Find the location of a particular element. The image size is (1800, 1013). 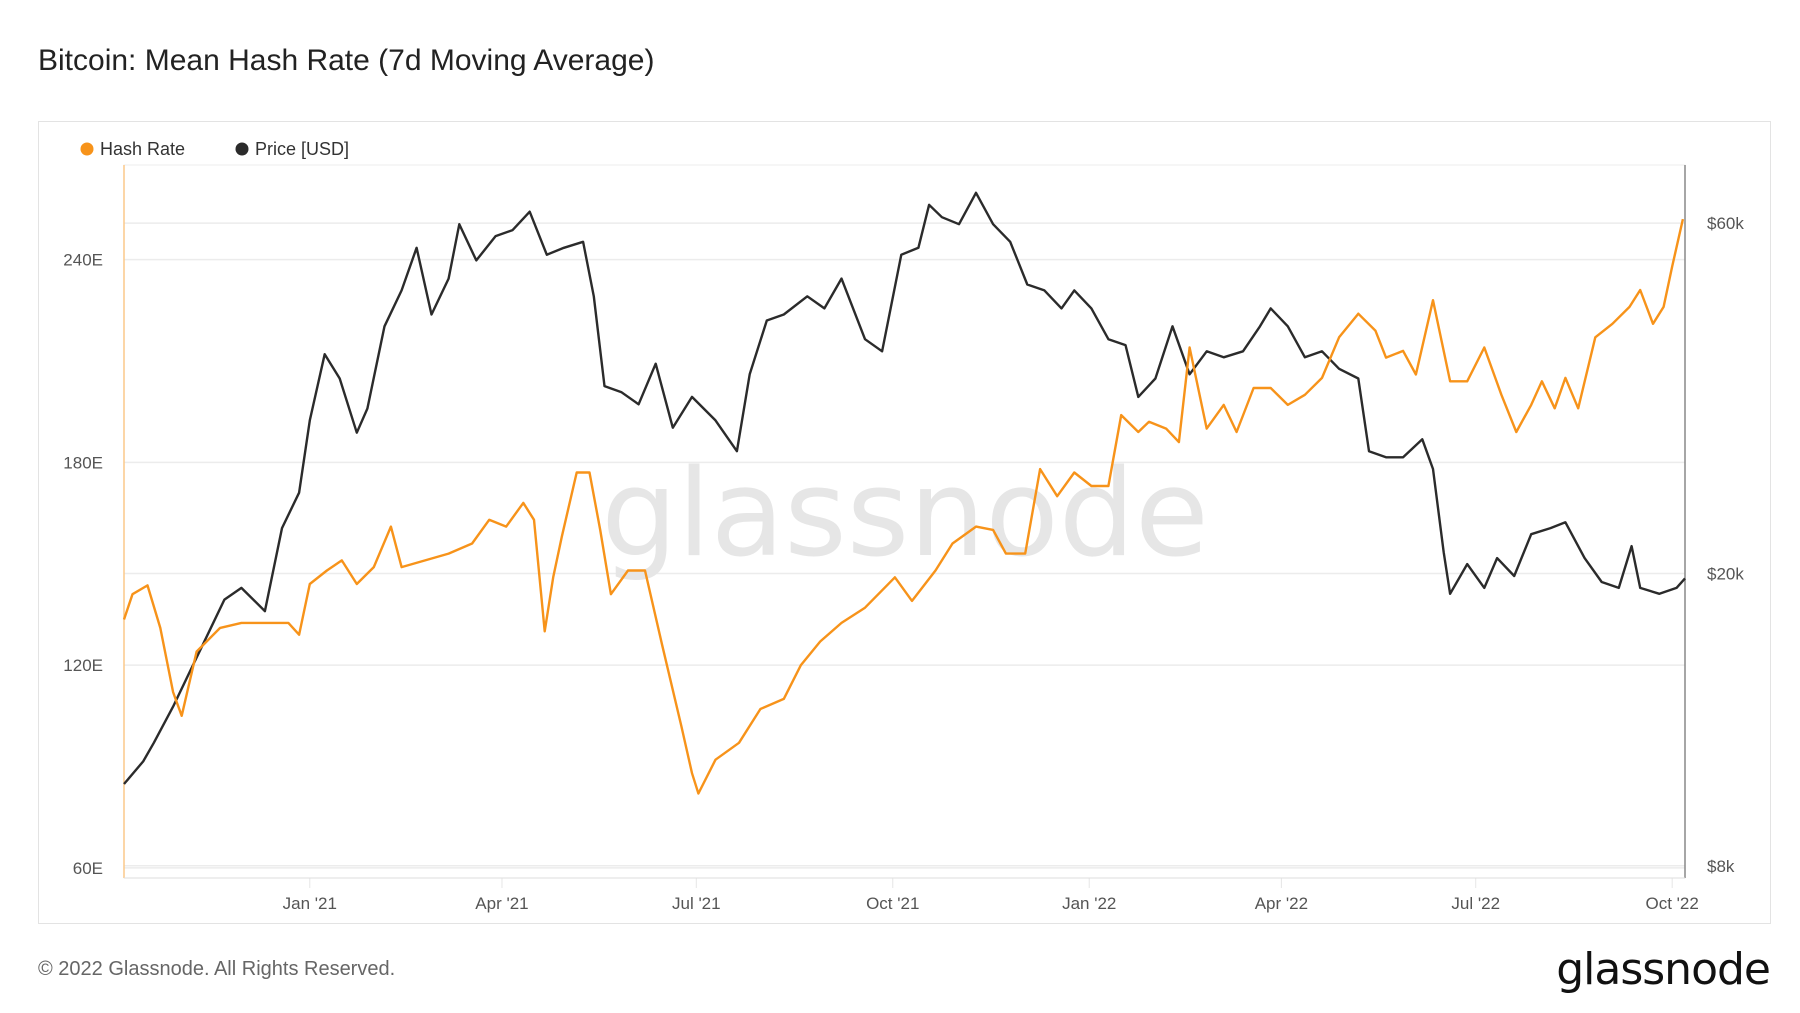

x-tick-label: Oct '21 is located at coordinates (892, 903).